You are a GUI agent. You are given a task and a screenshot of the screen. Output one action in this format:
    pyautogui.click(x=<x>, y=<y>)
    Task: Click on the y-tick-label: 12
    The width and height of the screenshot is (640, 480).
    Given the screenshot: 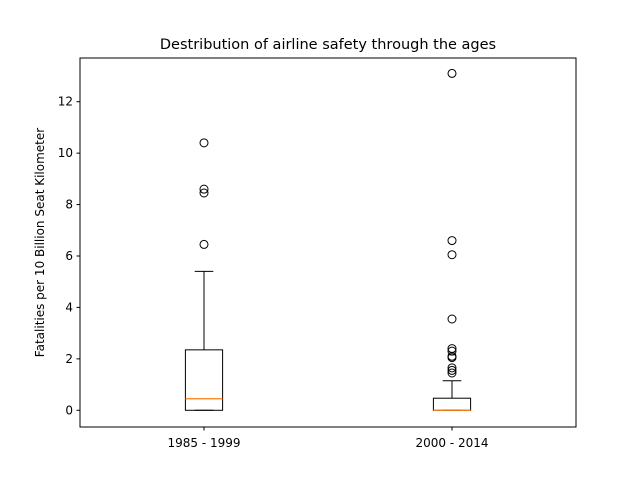 What is the action you would take?
    pyautogui.click(x=65, y=102)
    